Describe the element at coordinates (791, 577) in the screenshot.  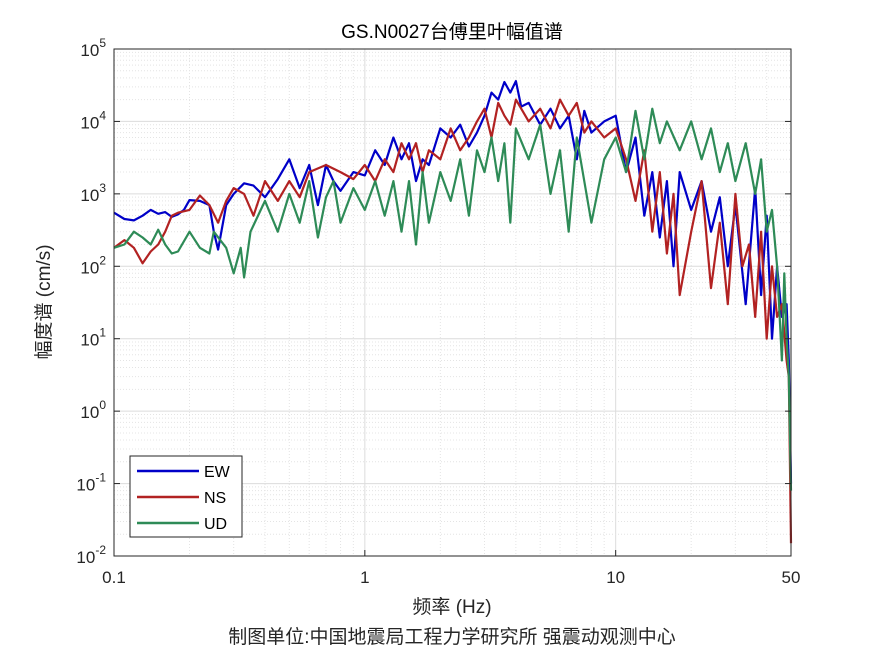
I see `x-tick-label: 50` at that location.